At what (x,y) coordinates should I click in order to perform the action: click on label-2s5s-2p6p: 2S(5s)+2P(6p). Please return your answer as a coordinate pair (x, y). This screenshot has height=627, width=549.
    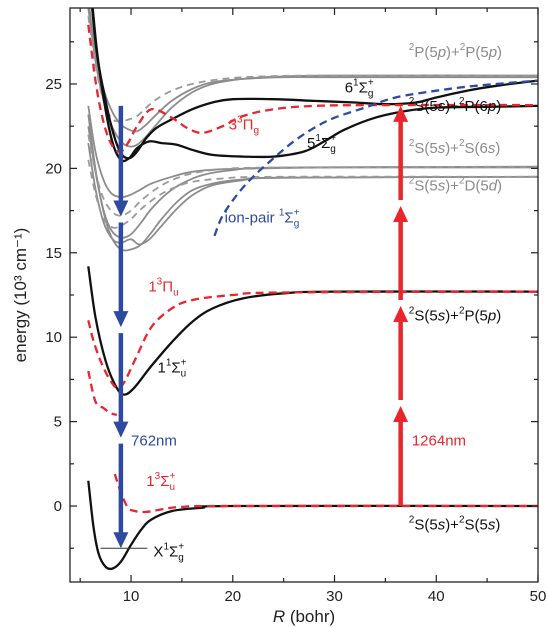
    Looking at the image, I should click on (455, 105).